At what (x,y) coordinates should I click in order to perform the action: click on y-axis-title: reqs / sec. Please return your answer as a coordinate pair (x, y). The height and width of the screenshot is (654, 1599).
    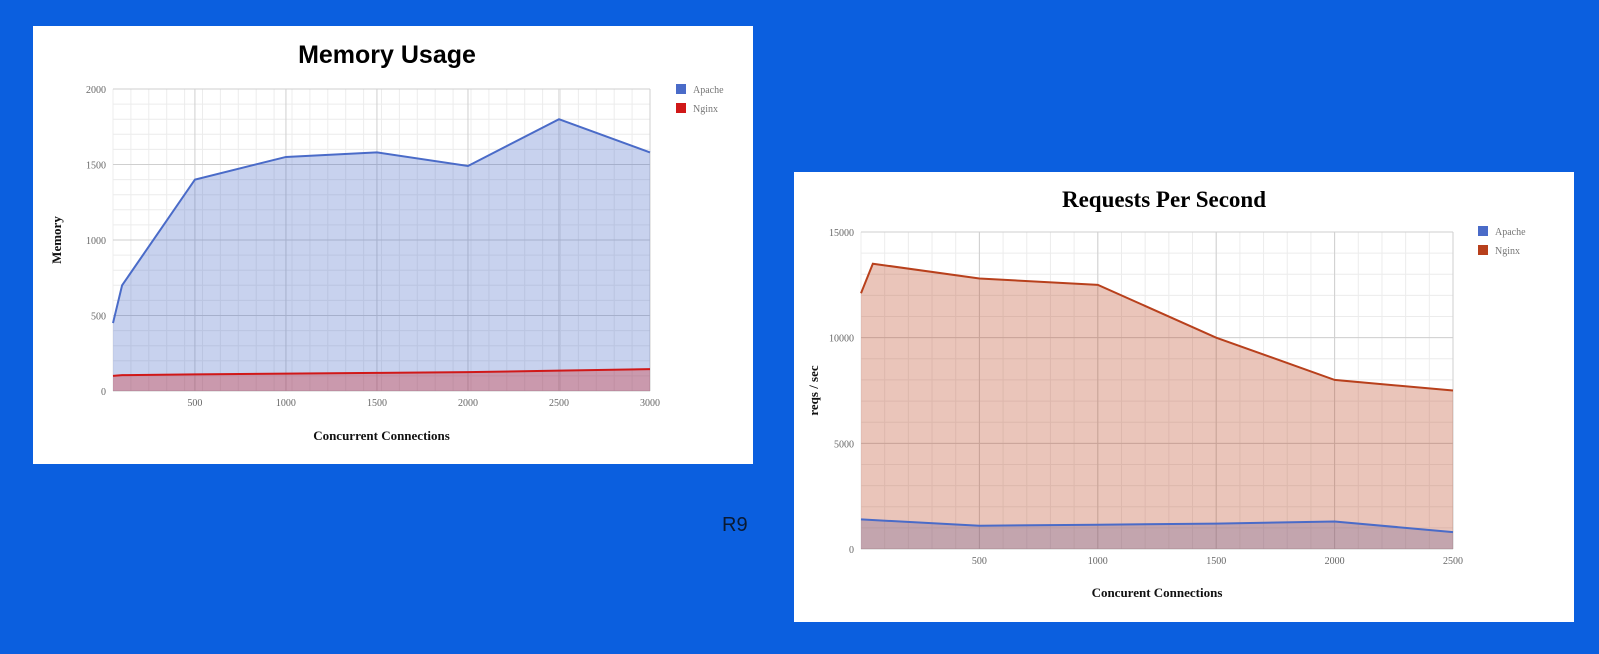
    Looking at the image, I should click on (813, 390).